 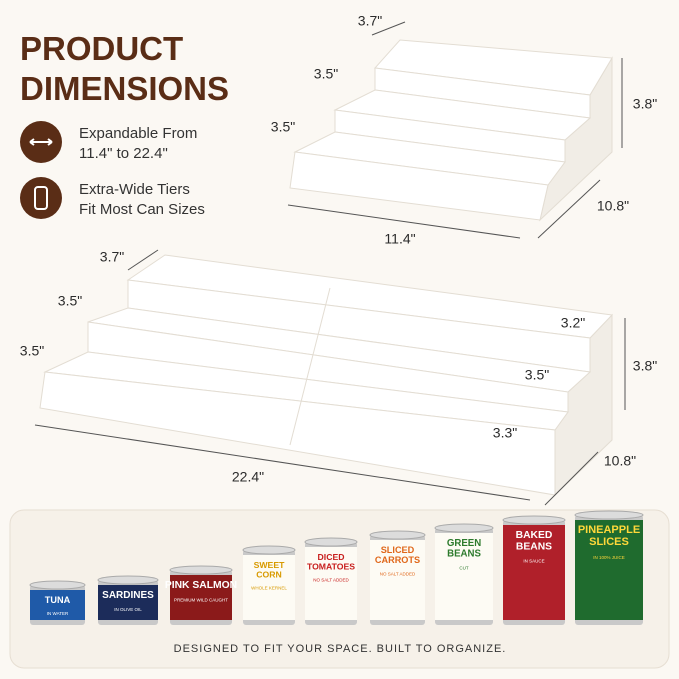 I want to click on can-name: BAKED, so click(x=534, y=535).